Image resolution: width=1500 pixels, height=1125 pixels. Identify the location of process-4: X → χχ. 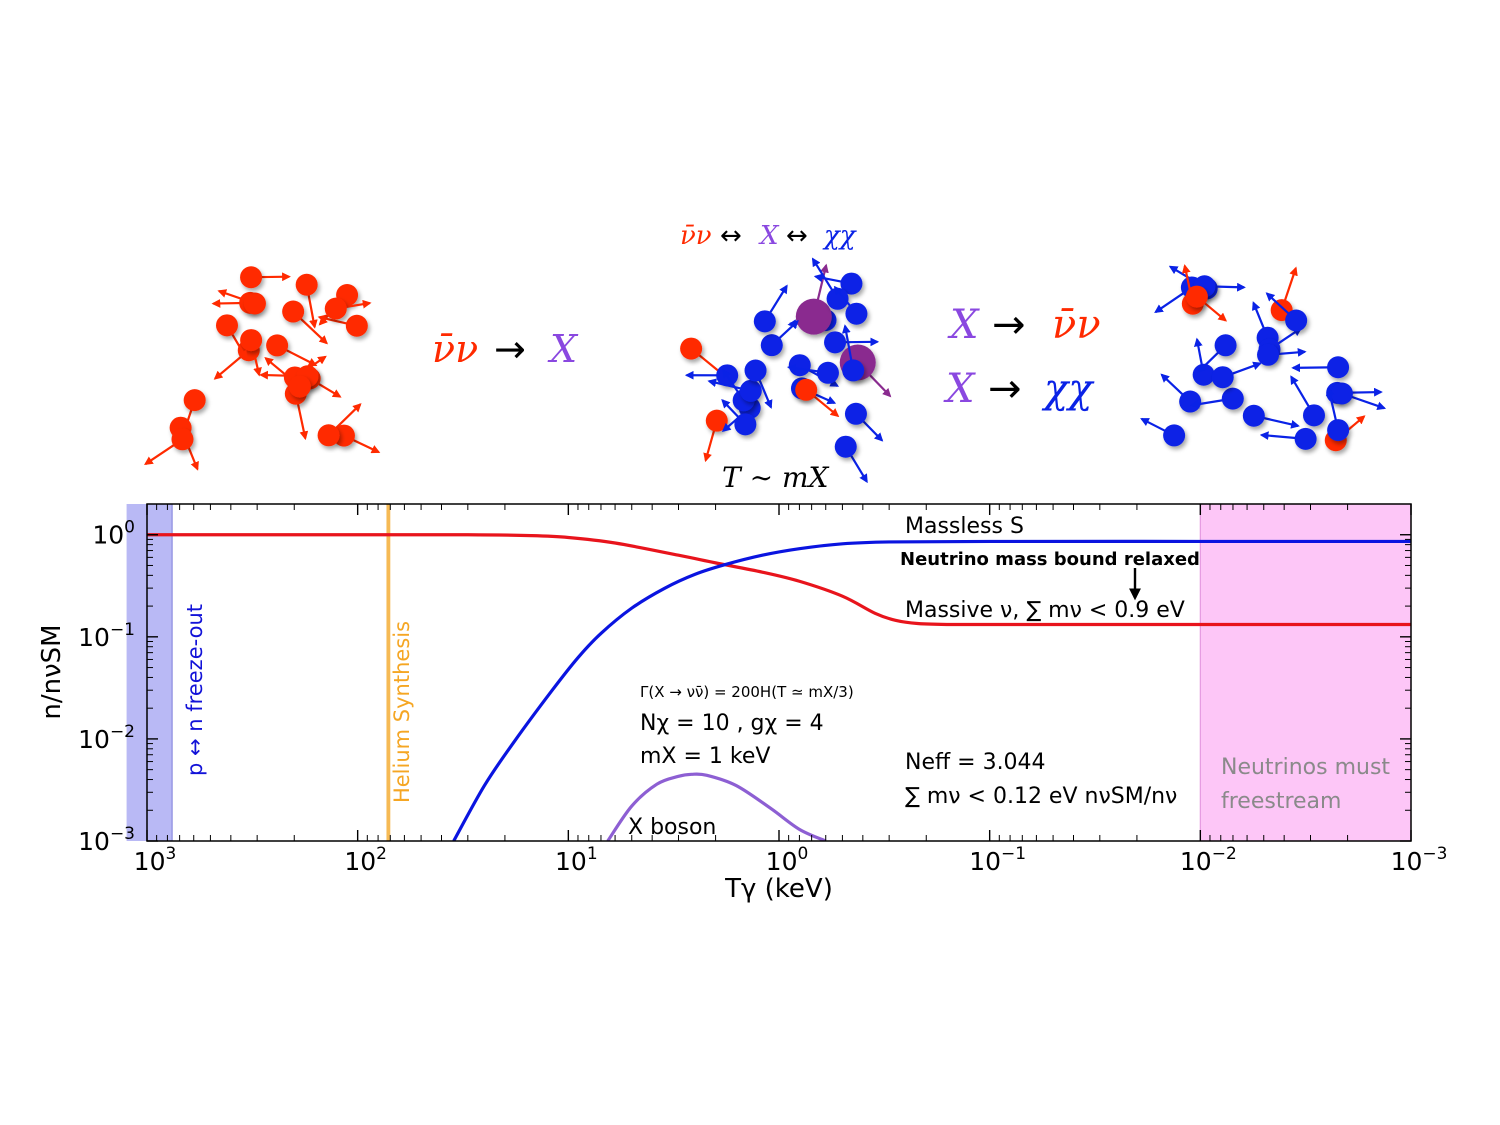
(1019, 389).